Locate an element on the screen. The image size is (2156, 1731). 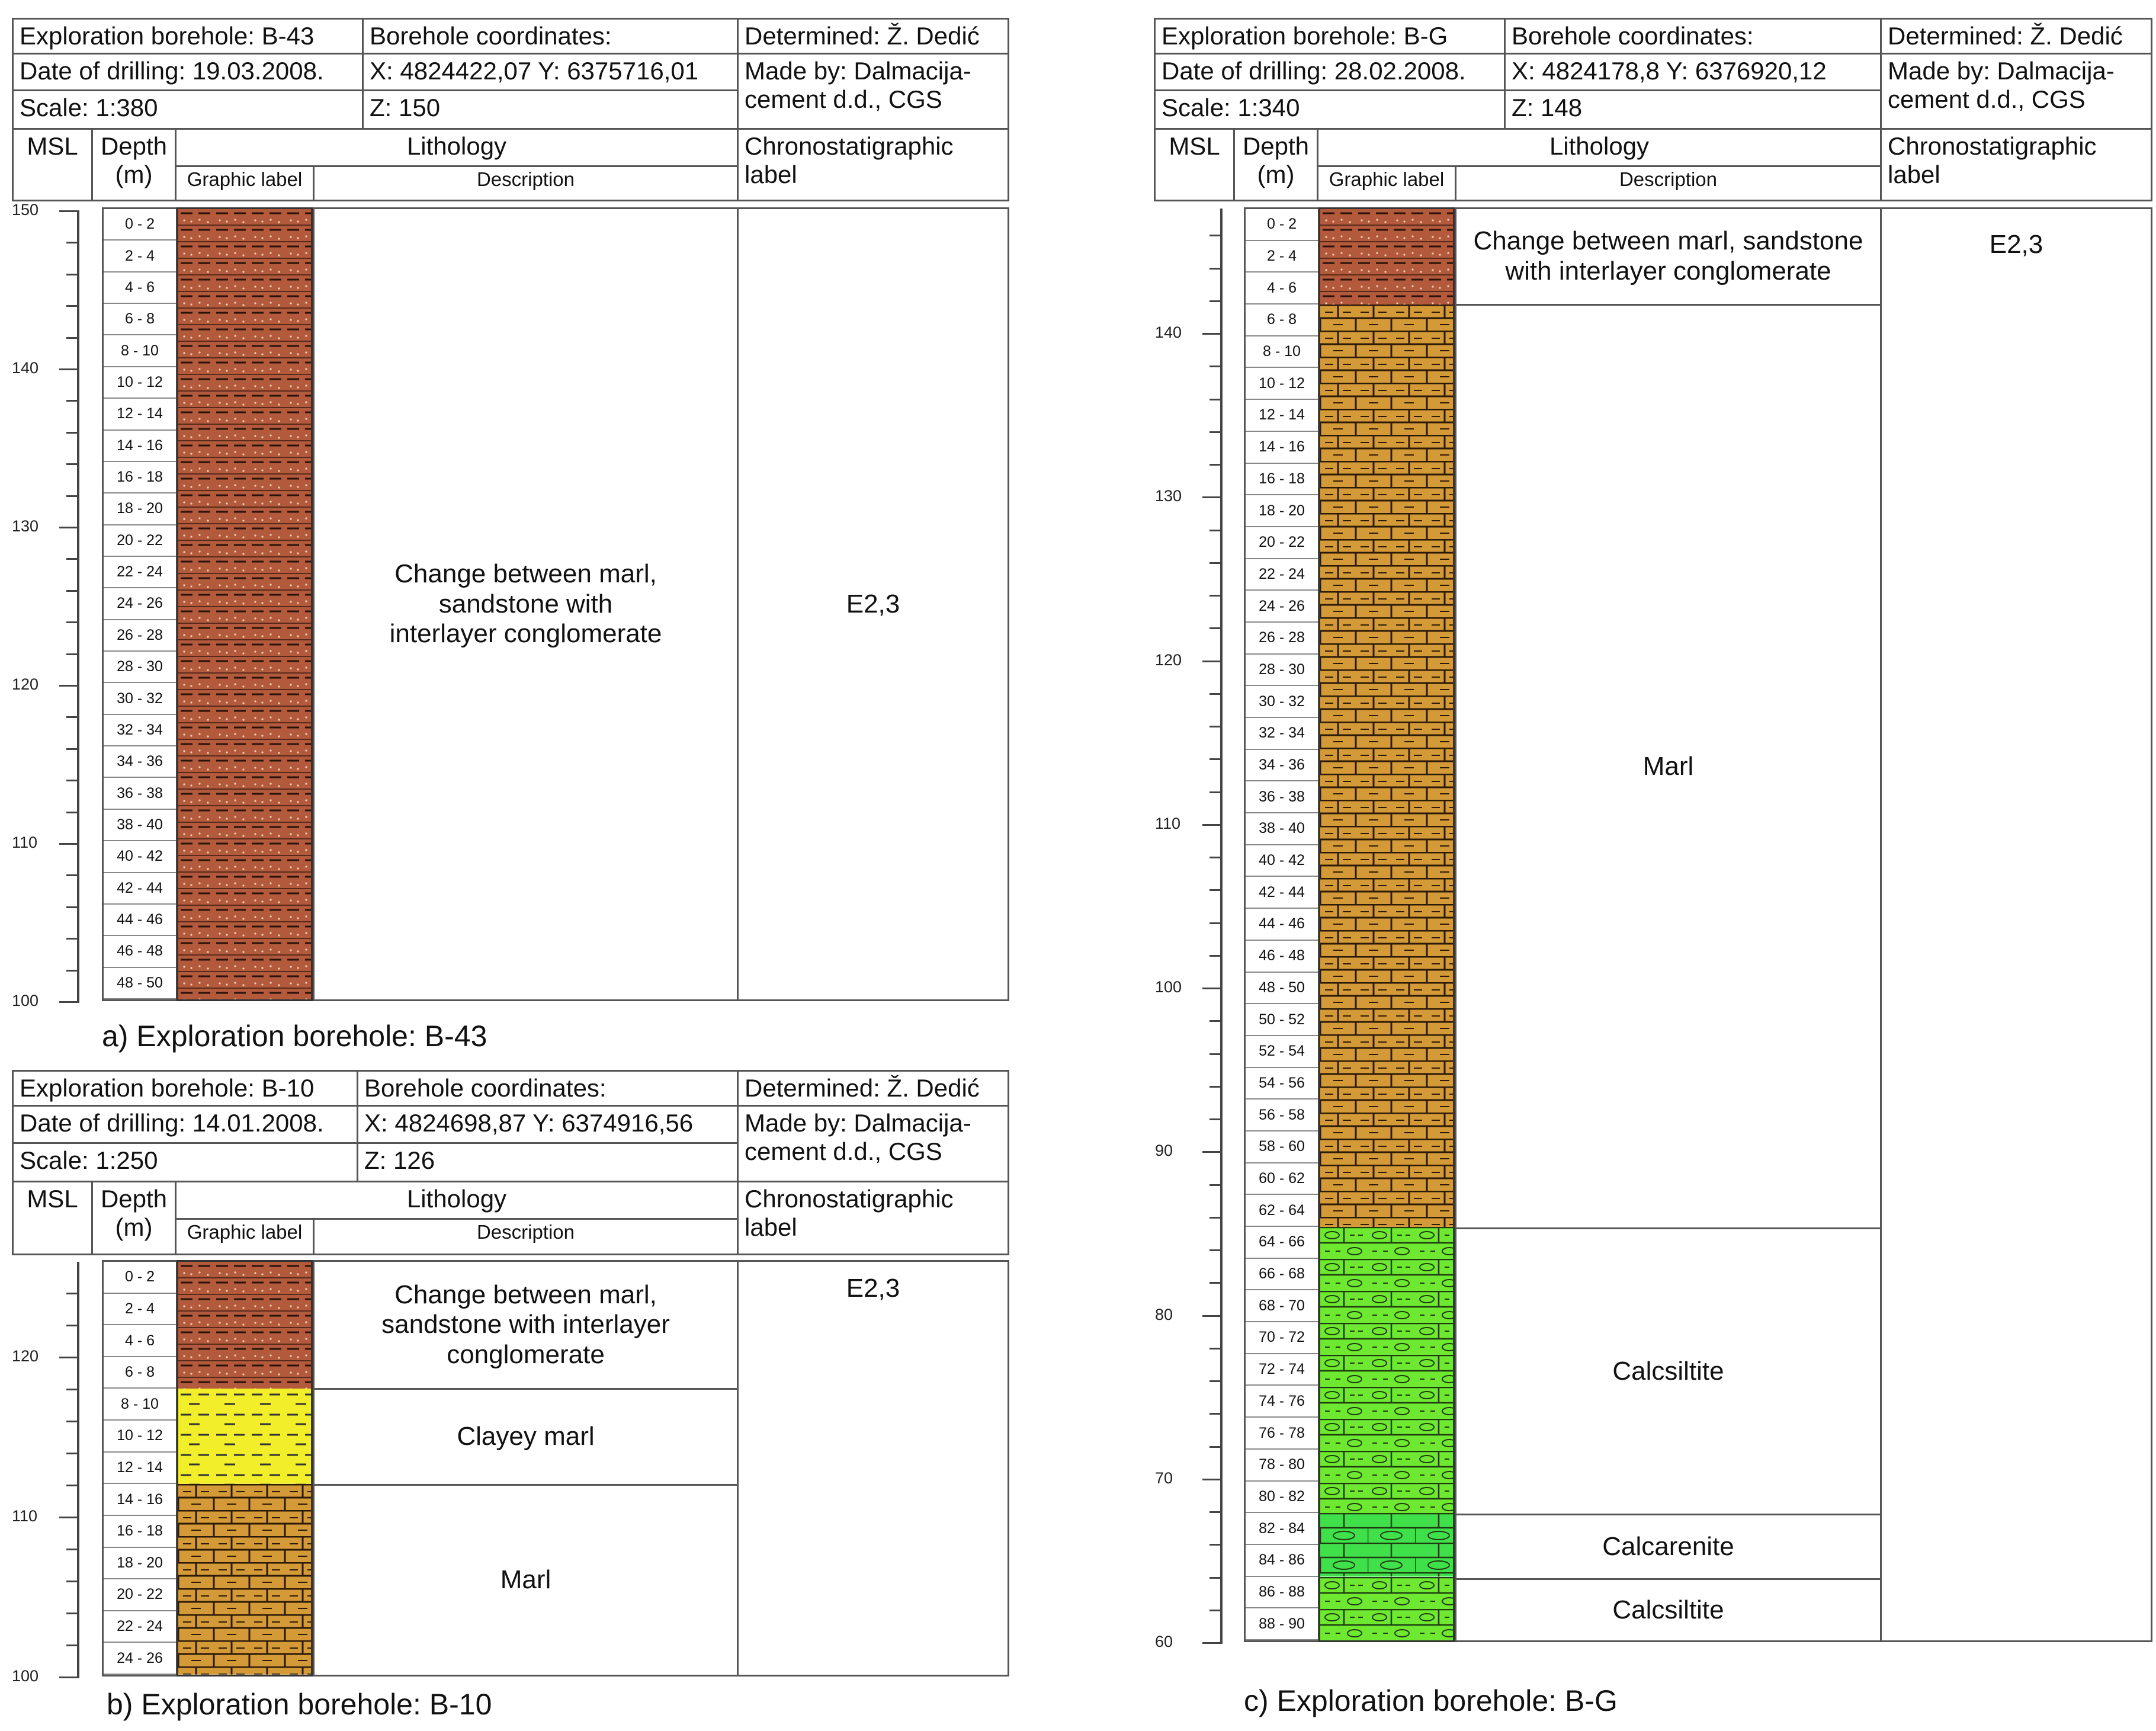
lithology-segment-marl is located at coordinates (244, 1579).